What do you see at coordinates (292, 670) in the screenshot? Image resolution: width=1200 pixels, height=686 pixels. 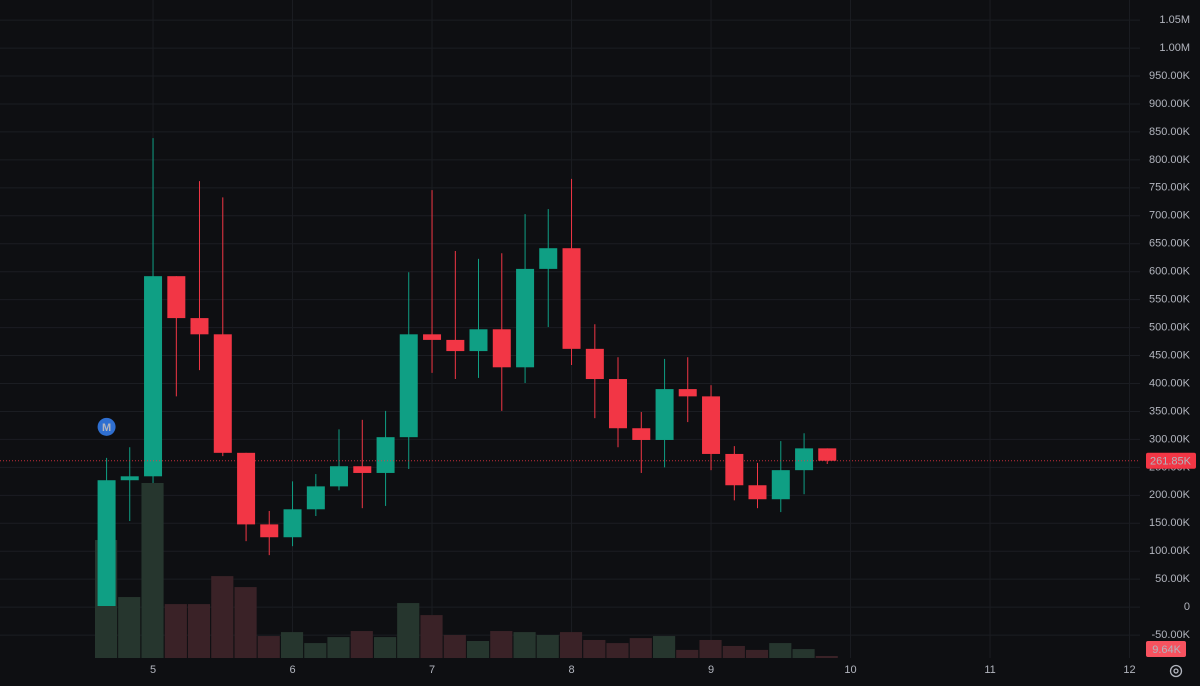 I see `x-tick-label: 6` at bounding box center [292, 670].